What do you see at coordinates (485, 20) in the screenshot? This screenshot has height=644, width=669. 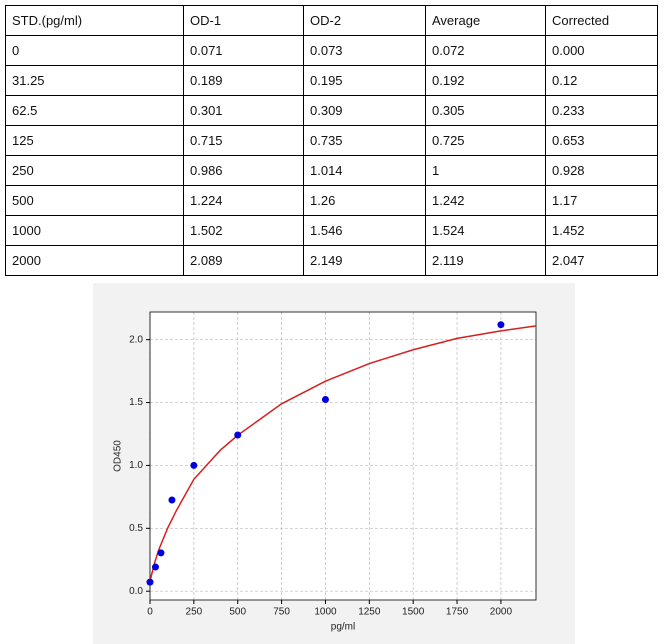 I see `table-cell: Average` at bounding box center [485, 20].